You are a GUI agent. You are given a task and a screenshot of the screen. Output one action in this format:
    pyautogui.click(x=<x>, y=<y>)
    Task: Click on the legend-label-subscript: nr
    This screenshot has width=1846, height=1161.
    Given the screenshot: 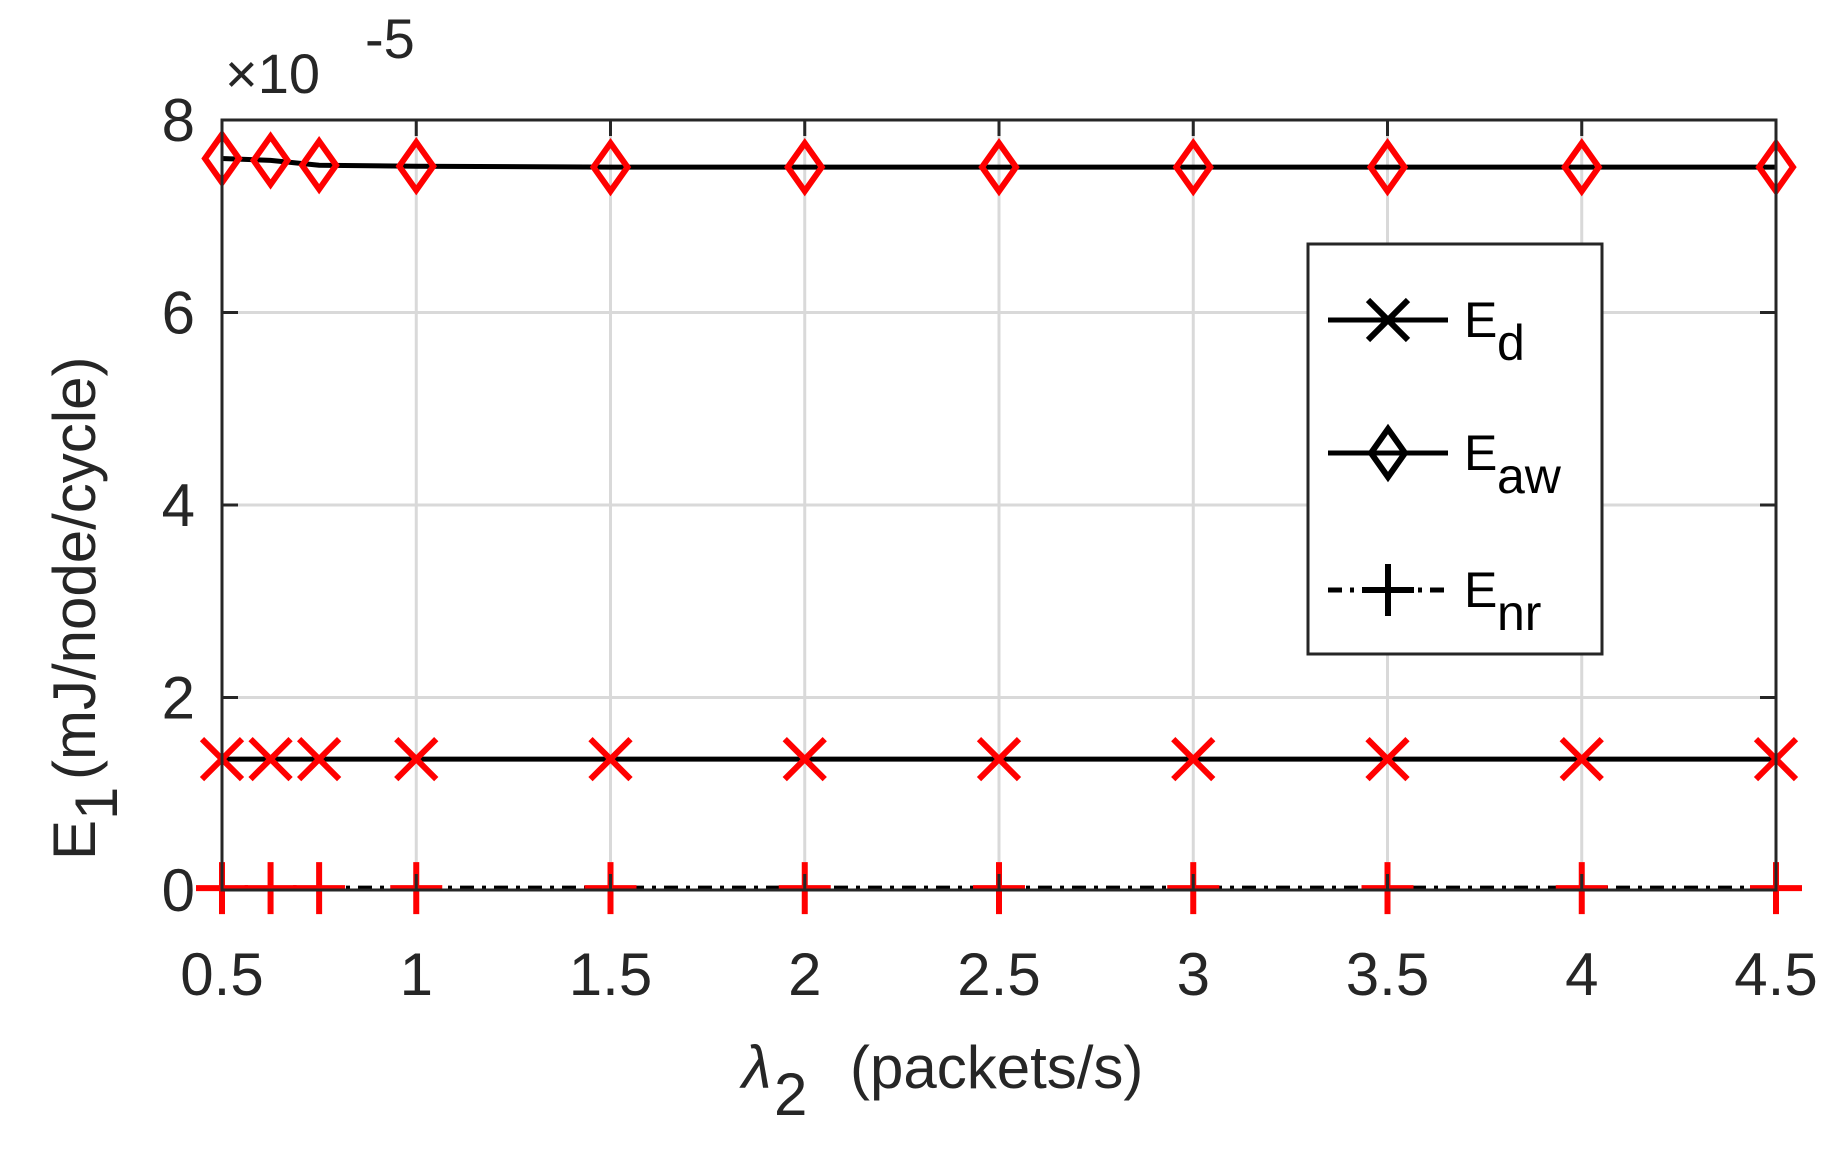 What is the action you would take?
    pyautogui.click(x=1519, y=613)
    